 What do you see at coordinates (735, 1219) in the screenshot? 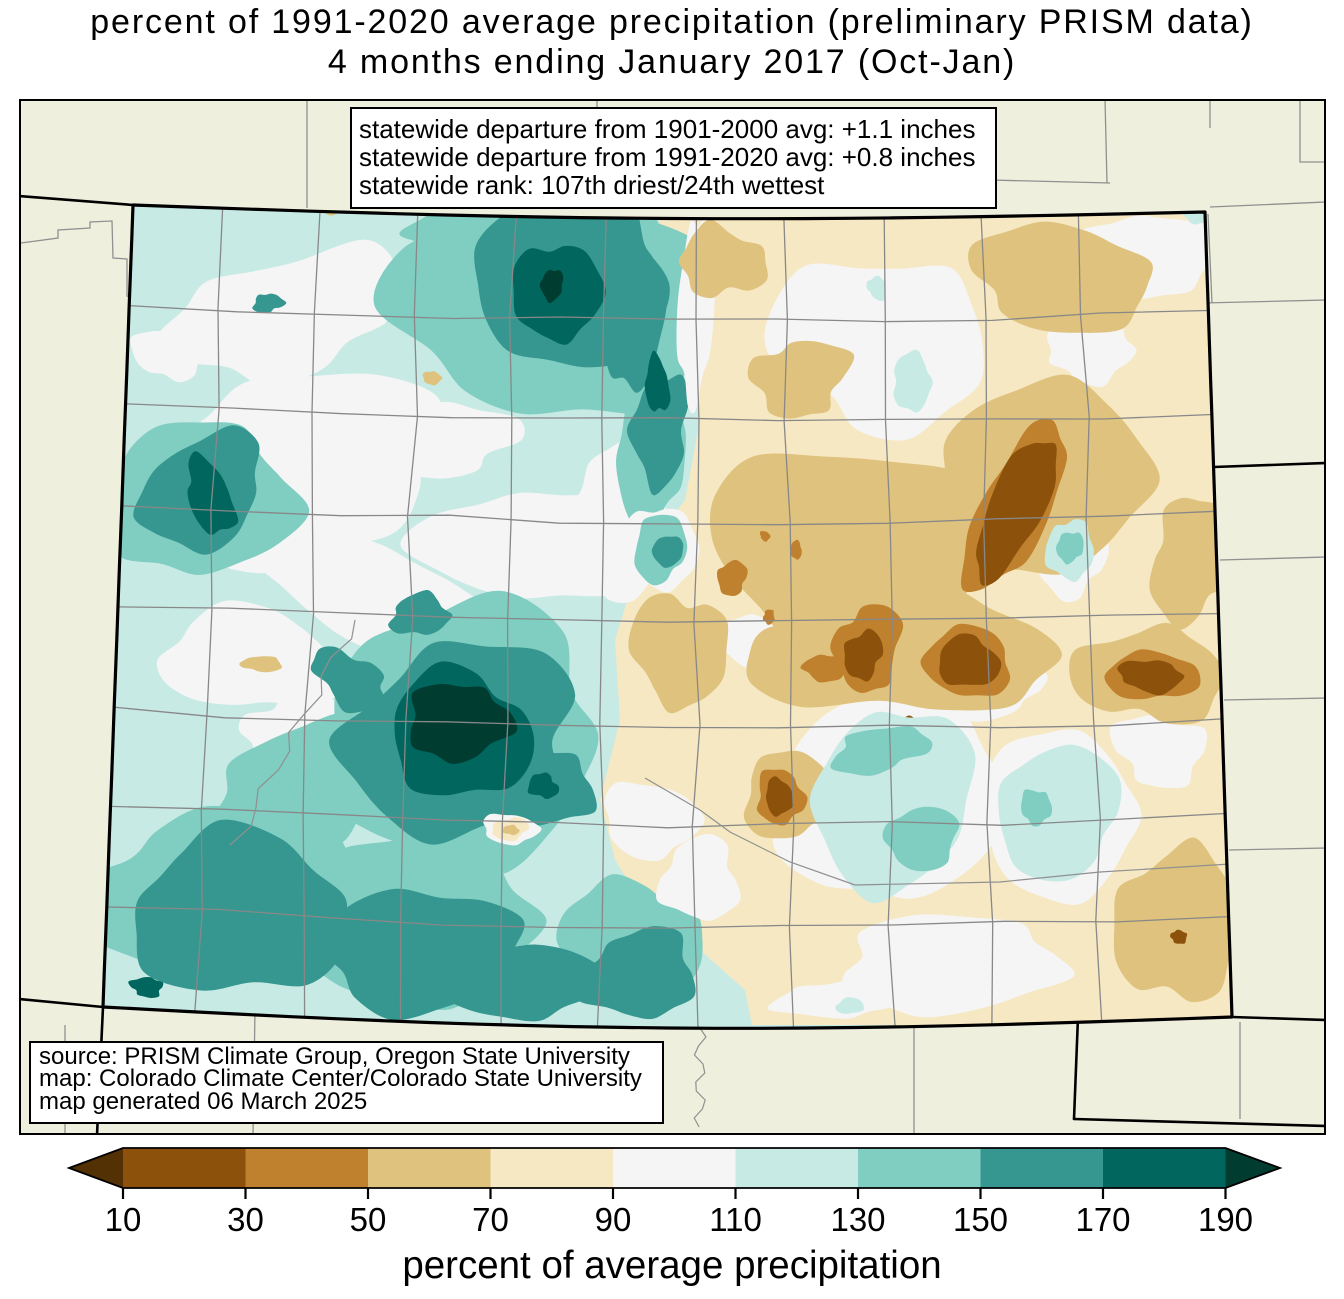
I see `svg-text: 110` at bounding box center [735, 1219].